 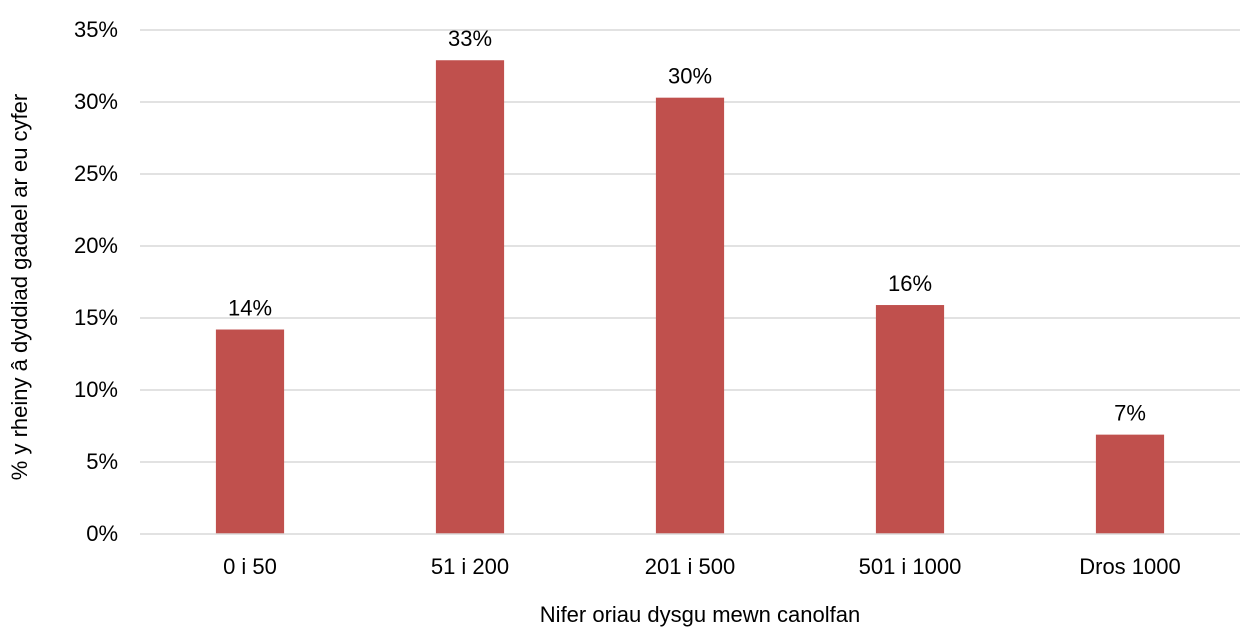 I want to click on y-axis-ticks: 0% 5% 10% 15% 20% 25% 30% 35%, so click(x=96, y=281).